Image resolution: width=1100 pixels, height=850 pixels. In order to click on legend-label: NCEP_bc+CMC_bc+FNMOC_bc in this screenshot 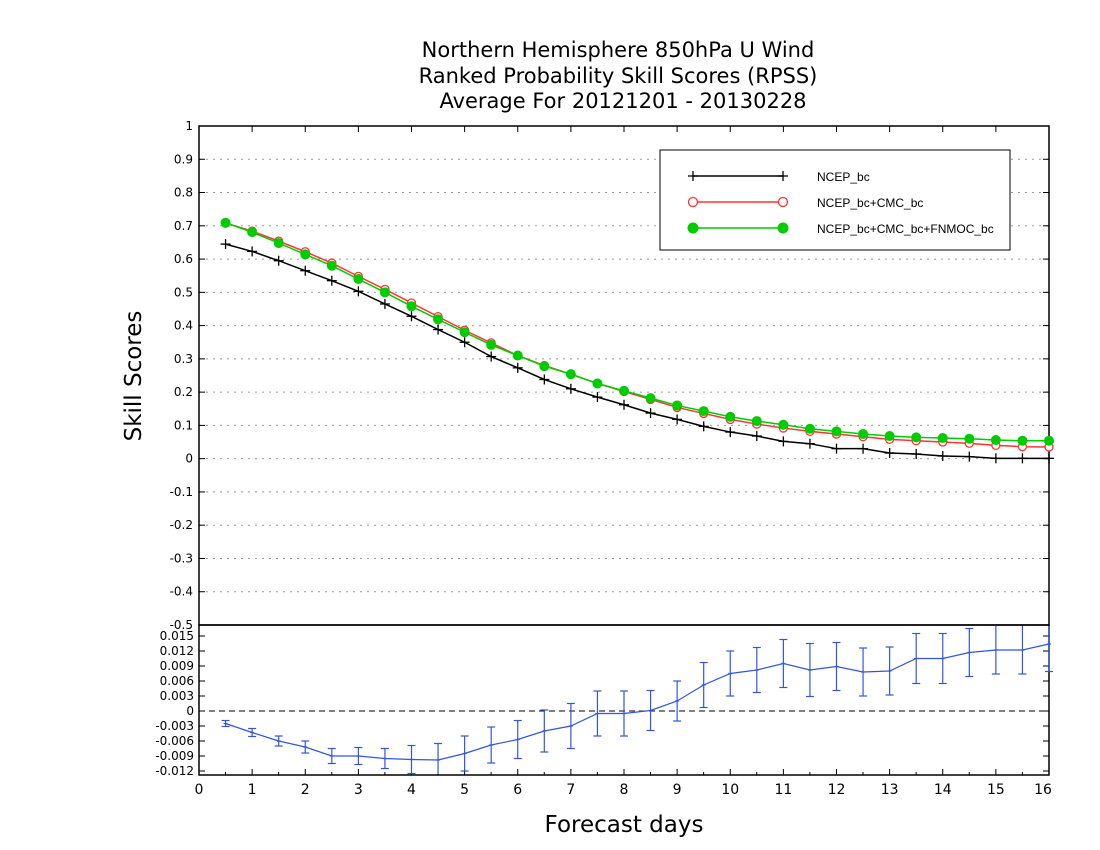, I will do `click(905, 229)`.